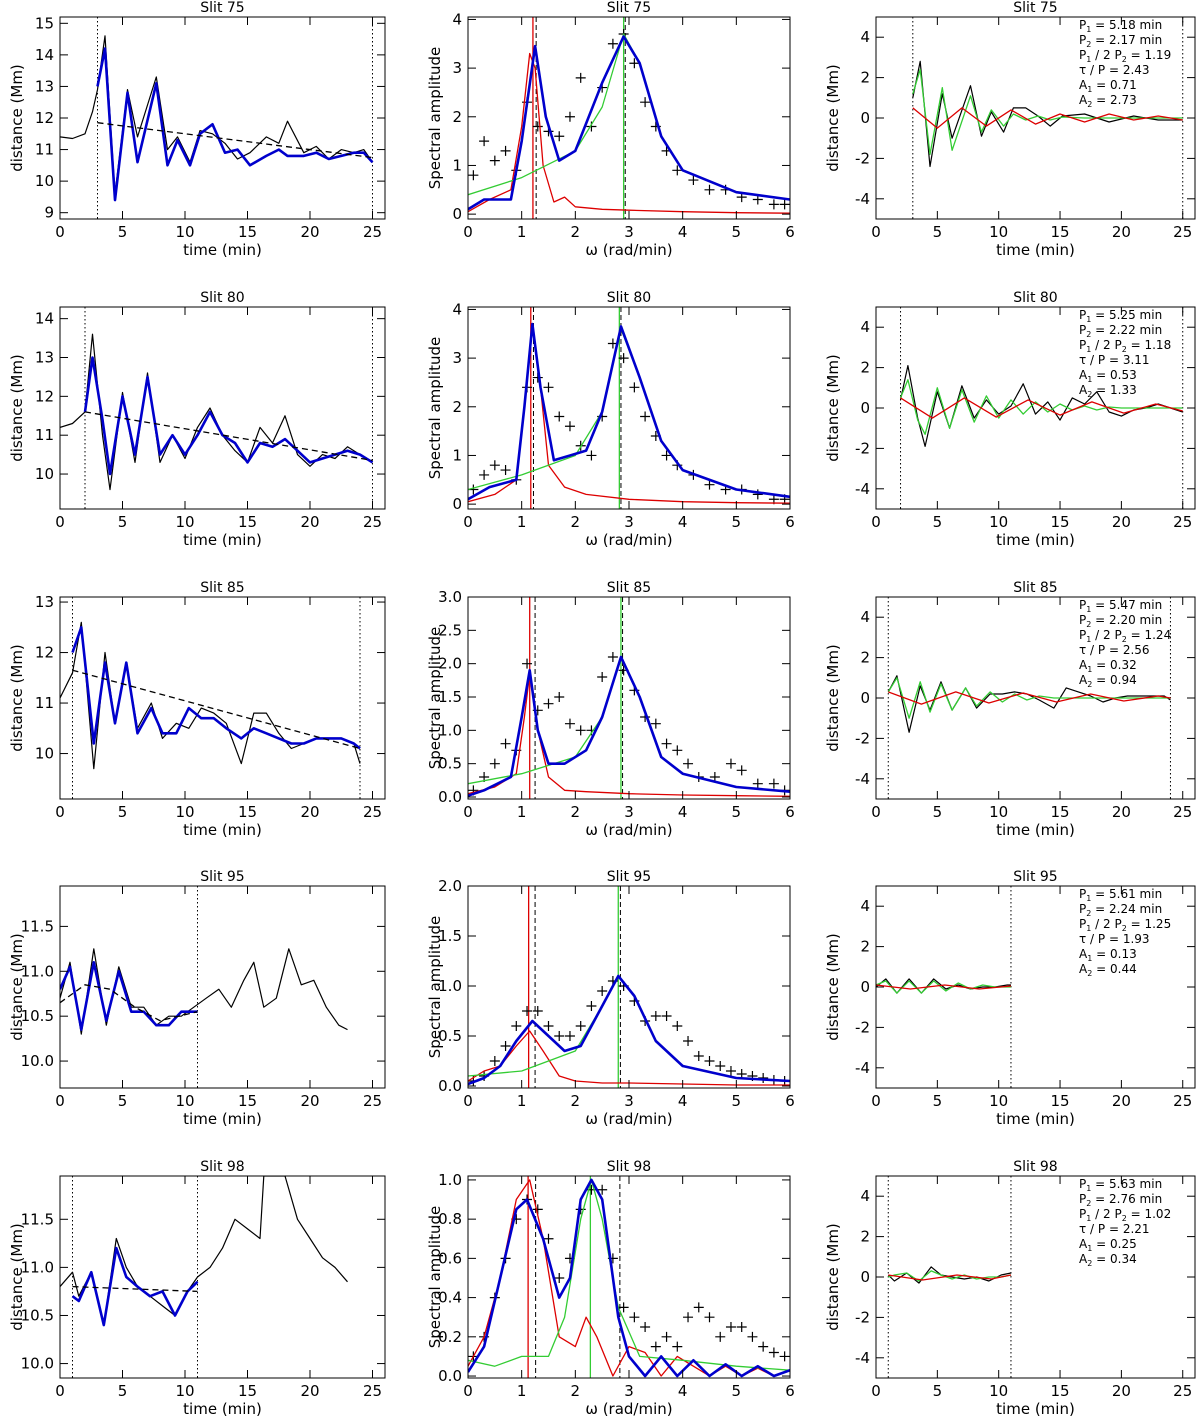 The width and height of the screenshot is (1200, 1423). Describe the element at coordinates (865, 658) in the screenshot. I see `y-tick-label: 2` at that location.